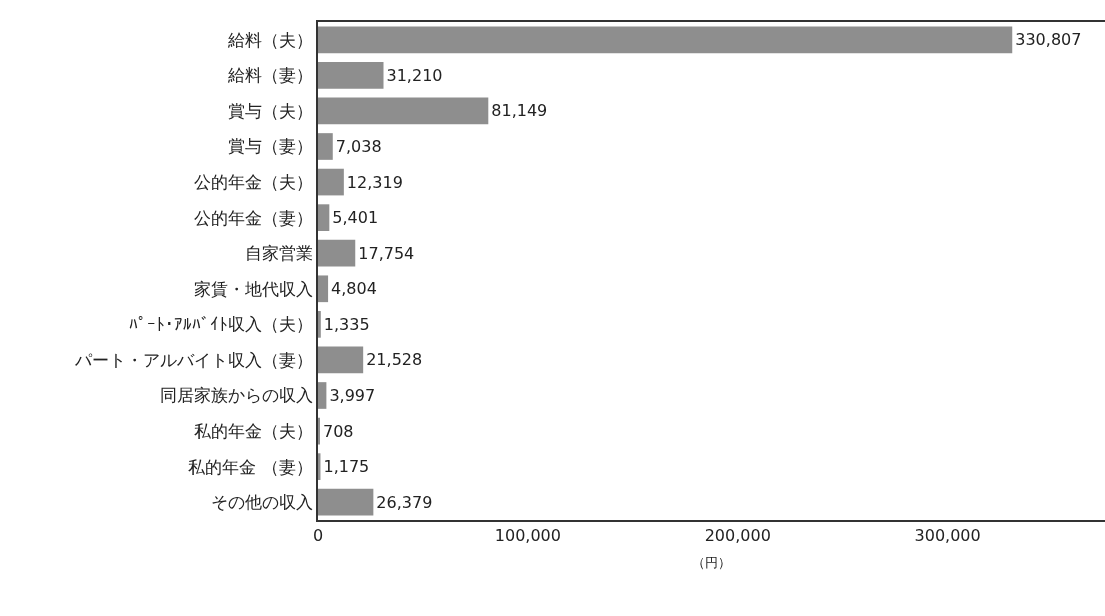 This screenshot has width=1105, height=616. What do you see at coordinates (278, 253) in the screenshot?
I see `y-tick-label: 自家営業` at bounding box center [278, 253].